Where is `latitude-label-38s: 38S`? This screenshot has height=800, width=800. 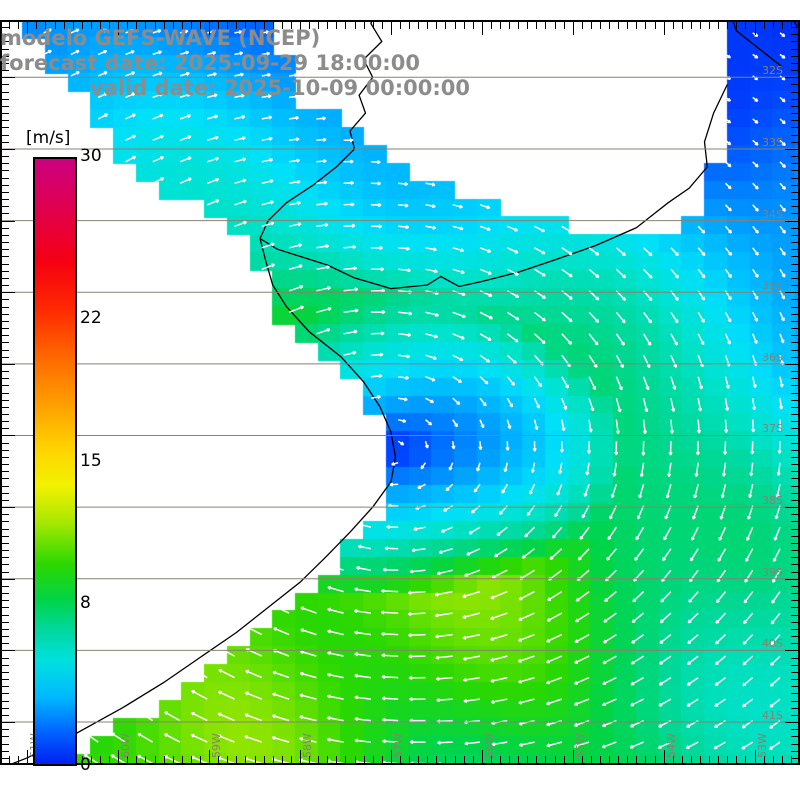
latitude-label-38s: 38S is located at coordinates (772, 501).